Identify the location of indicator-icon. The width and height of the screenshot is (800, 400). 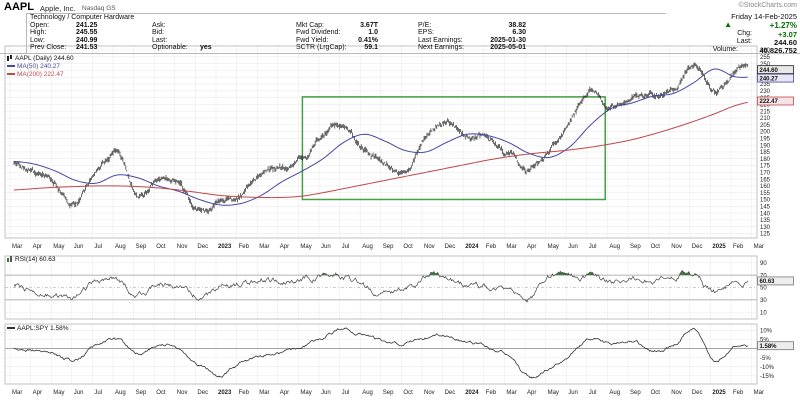
(9, 259).